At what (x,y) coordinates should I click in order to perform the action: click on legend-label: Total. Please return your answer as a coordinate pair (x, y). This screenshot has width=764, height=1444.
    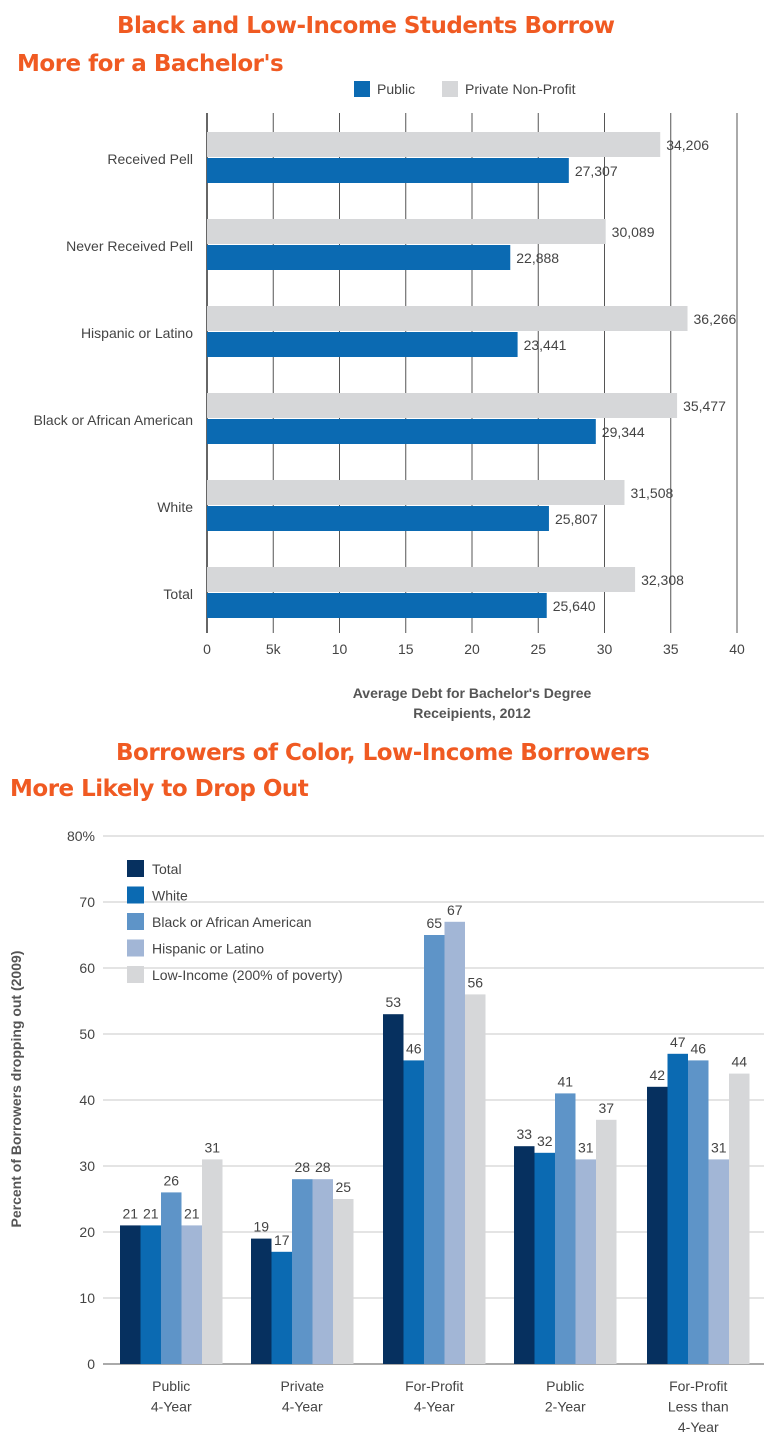
    Looking at the image, I should click on (167, 869).